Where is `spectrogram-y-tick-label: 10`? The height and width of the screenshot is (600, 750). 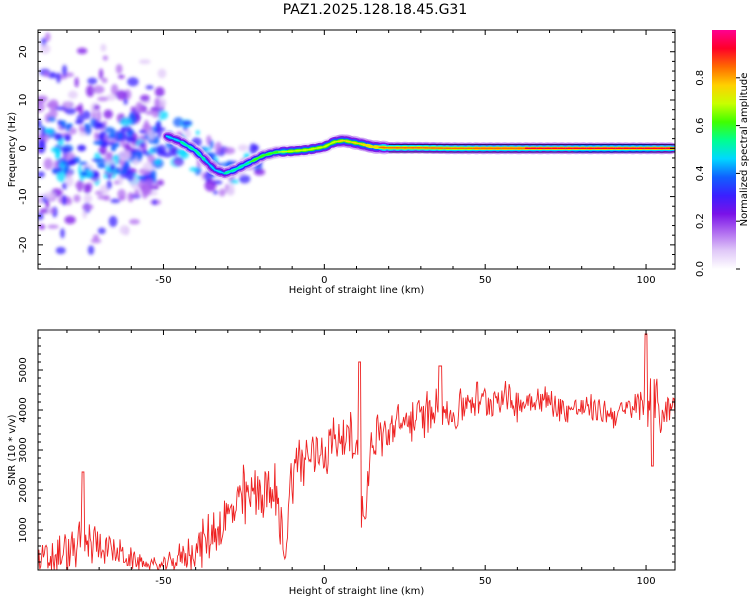
spectrogram-y-tick-label: 10 is located at coordinates (23, 100).